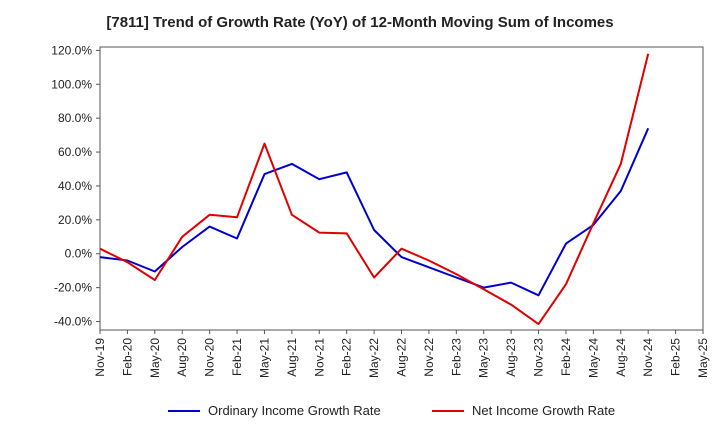 This screenshot has width=720, height=440. What do you see at coordinates (75, 152) in the screenshot?
I see `y-tick-label: 60.0%` at bounding box center [75, 152].